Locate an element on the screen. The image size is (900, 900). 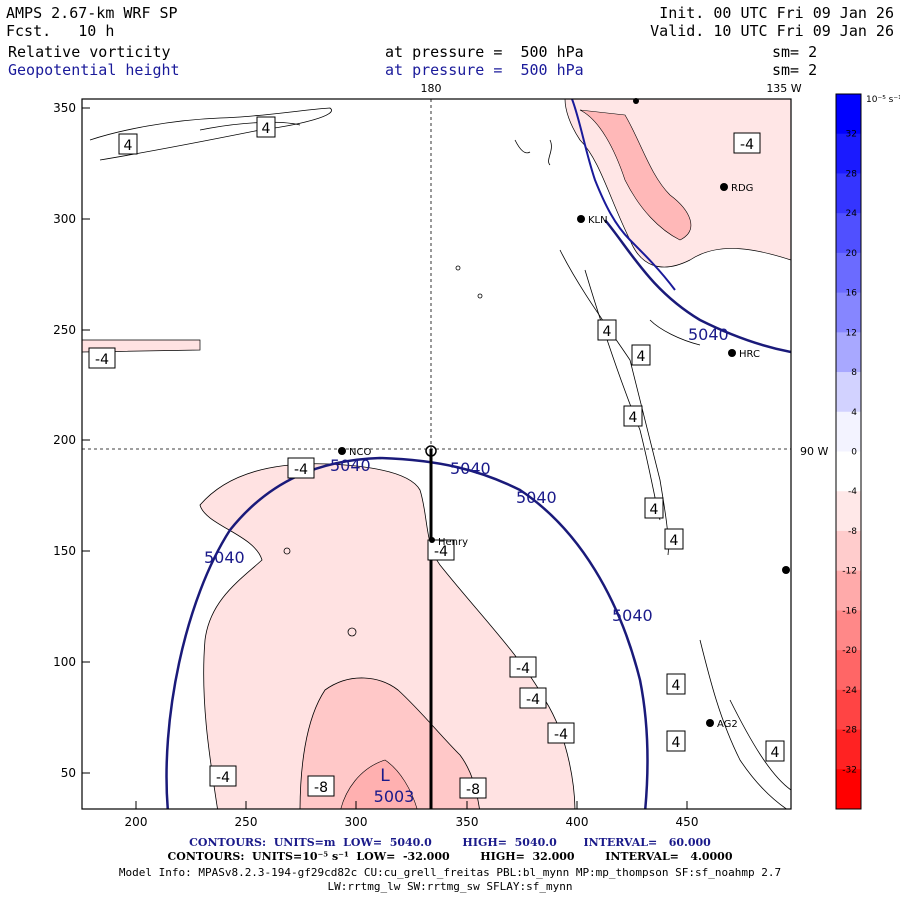
svg-text: AG2 is located at coordinates (727, 724).